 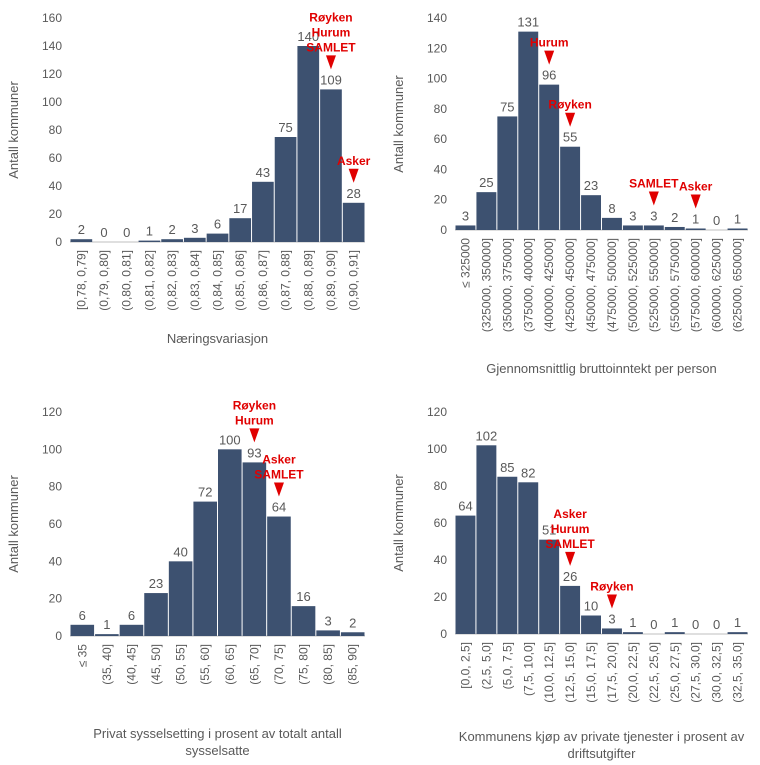 What do you see at coordinates (675, 672) in the screenshot?
I see `x-tick-label: (25,0, 27,5]` at bounding box center [675, 672].